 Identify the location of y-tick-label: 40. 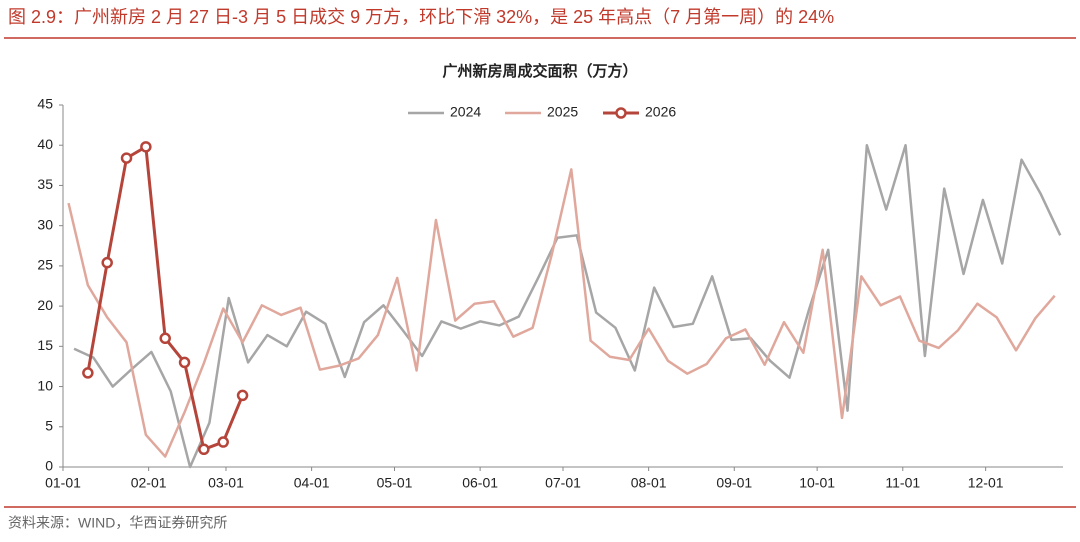
(45, 144).